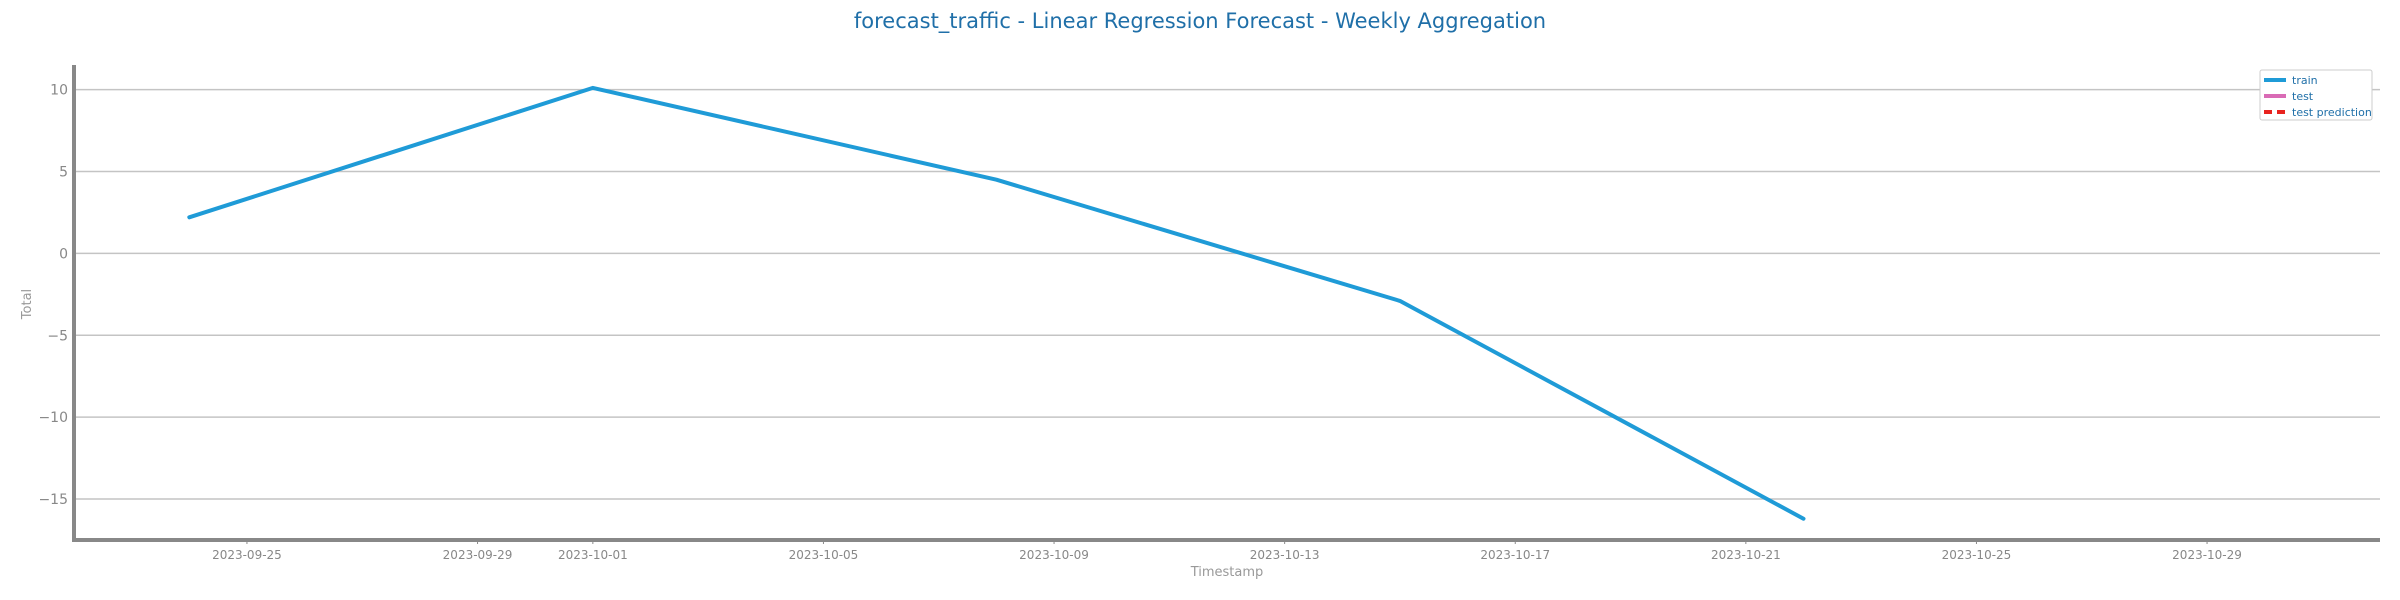  What do you see at coordinates (27, 304) in the screenshot?
I see `y-axis-label: Total` at bounding box center [27, 304].